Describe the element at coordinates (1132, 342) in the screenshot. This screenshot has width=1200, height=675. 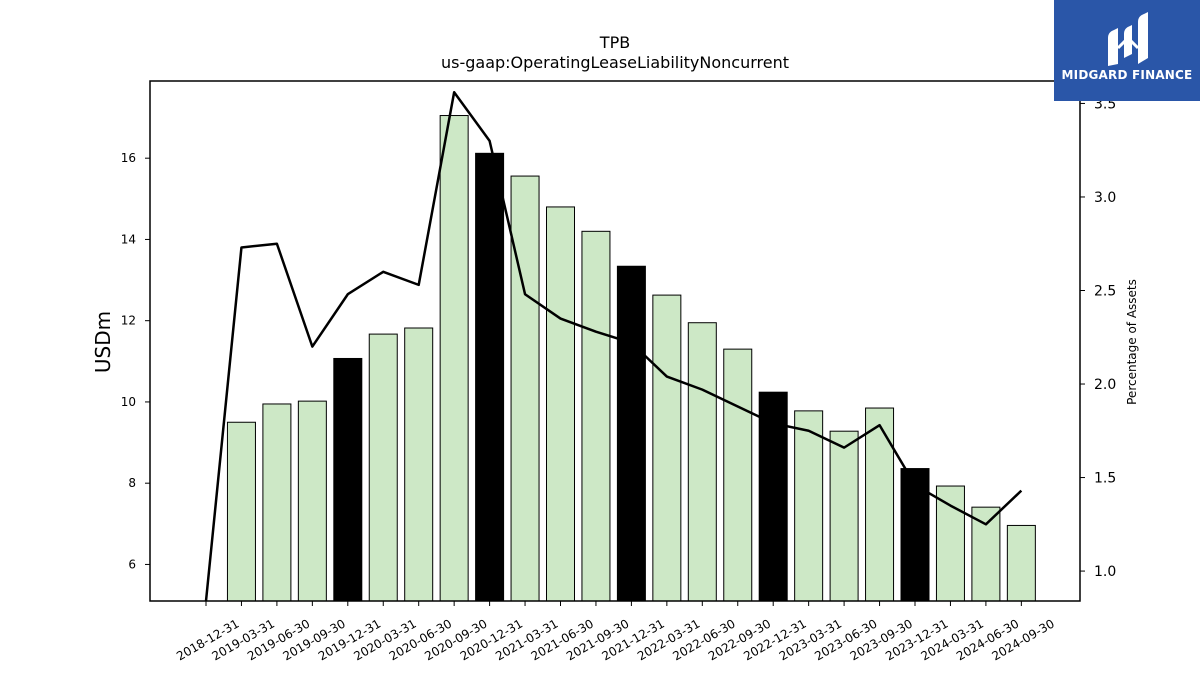
I see `y-axis-right-label: Percentage of Assets` at that location.